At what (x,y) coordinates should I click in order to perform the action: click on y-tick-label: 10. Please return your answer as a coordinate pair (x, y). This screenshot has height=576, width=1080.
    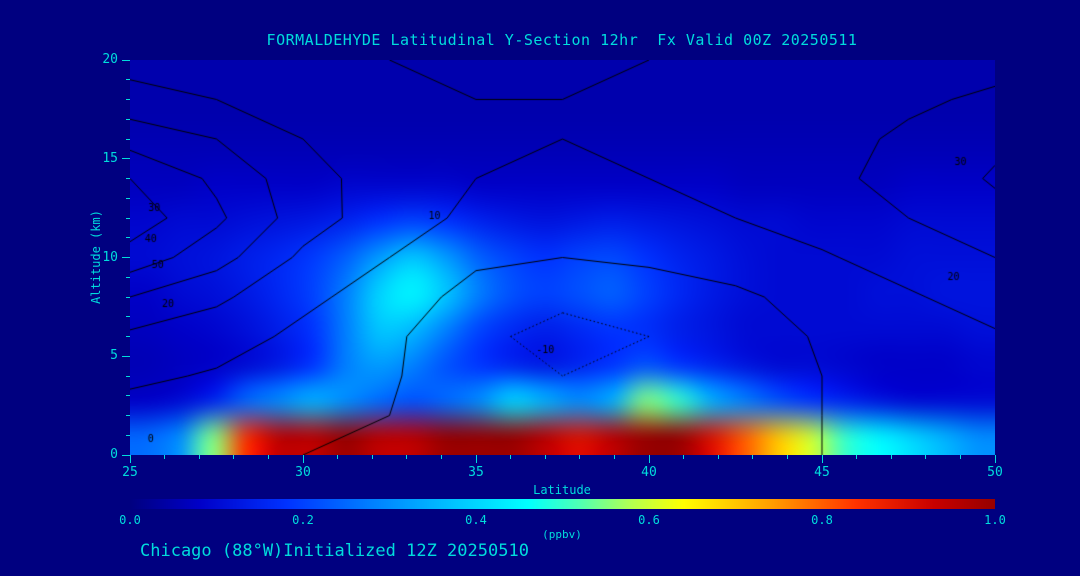
    Looking at the image, I should click on (110, 257).